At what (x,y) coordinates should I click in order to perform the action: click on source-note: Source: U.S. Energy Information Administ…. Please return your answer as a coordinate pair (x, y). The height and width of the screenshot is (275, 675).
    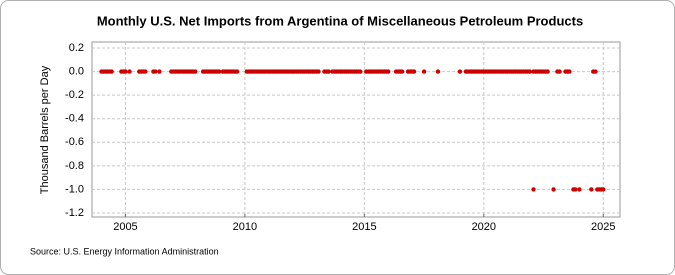
    Looking at the image, I should click on (124, 251).